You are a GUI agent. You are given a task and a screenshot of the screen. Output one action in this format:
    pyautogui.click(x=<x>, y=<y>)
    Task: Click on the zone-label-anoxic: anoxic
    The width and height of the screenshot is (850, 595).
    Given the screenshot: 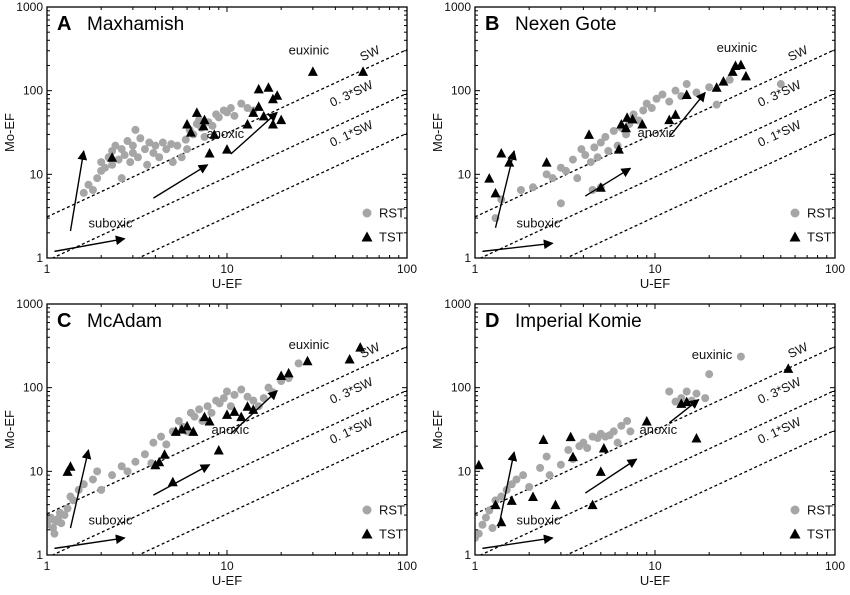 What is the action you would take?
    pyautogui.click(x=658, y=429)
    